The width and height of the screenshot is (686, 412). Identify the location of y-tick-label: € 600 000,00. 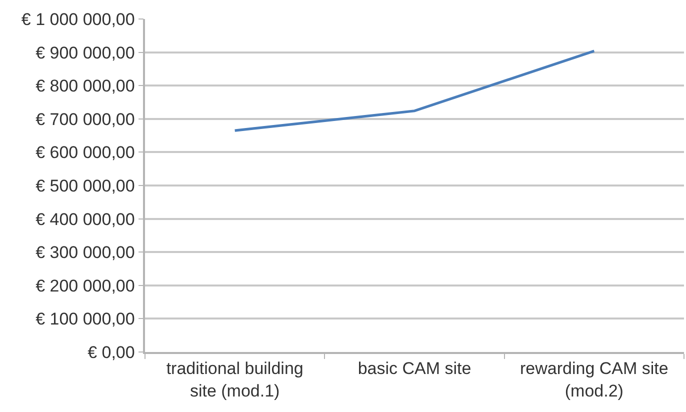
(85, 152).